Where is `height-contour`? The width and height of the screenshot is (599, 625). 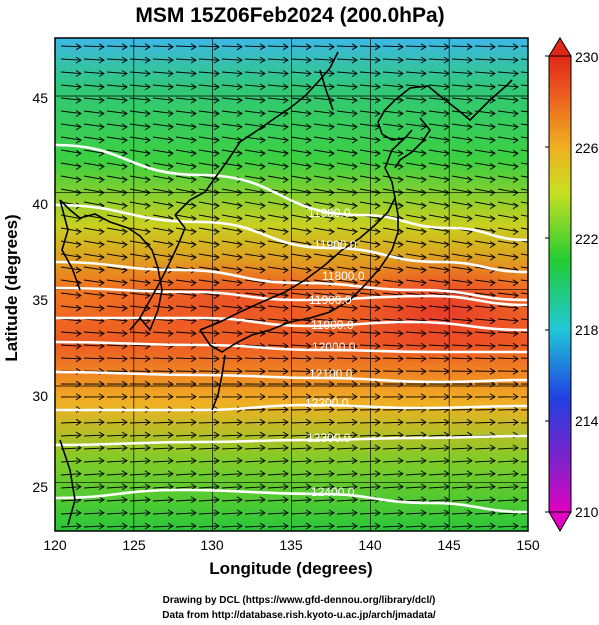
height-contour is located at coordinates (291, 501).